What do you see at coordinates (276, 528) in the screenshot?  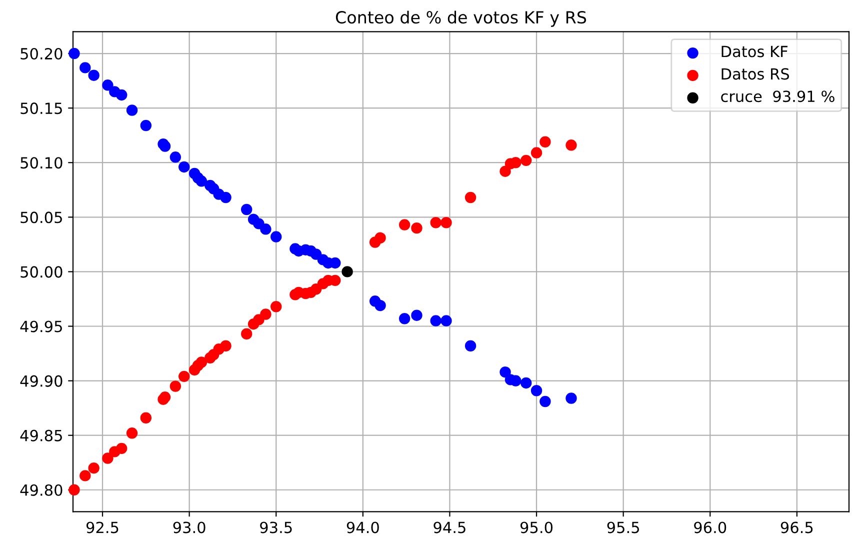 I see `x-tick-label: 93.5` at bounding box center [276, 528].